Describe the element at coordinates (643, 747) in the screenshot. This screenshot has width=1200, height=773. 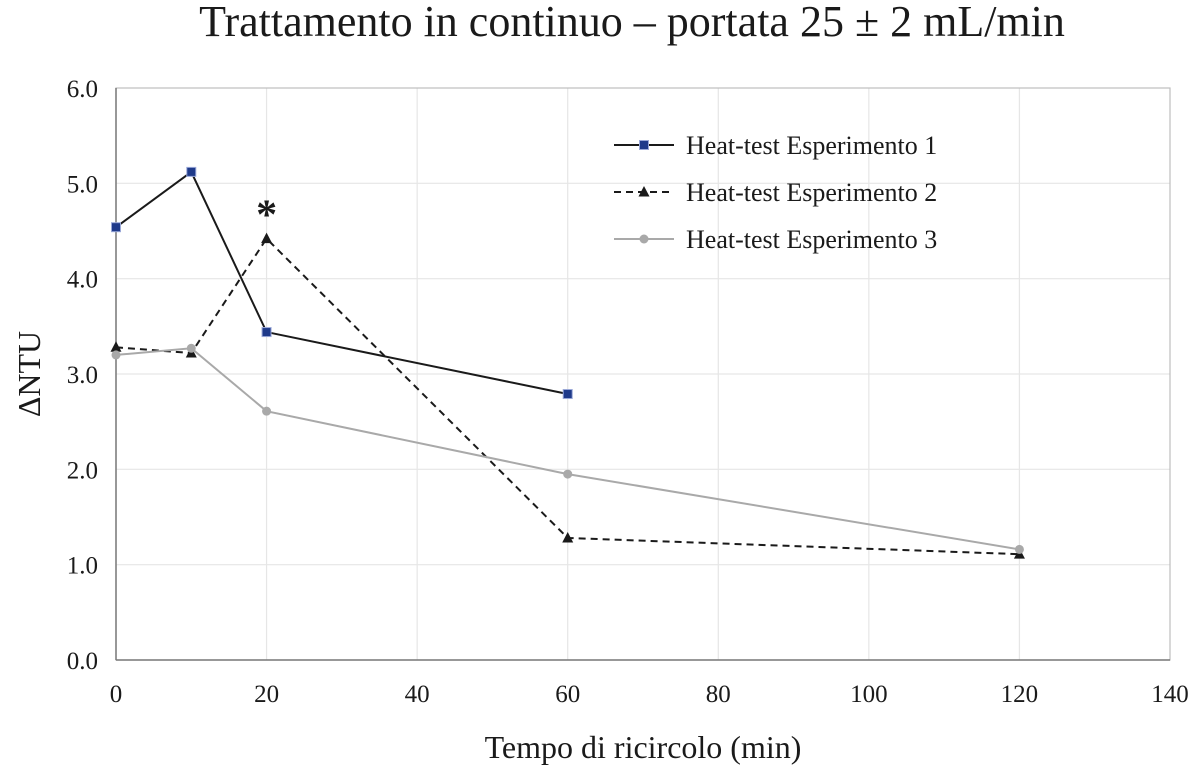
I see `x-axis-title: Tempo di ricircolo (min)` at that location.